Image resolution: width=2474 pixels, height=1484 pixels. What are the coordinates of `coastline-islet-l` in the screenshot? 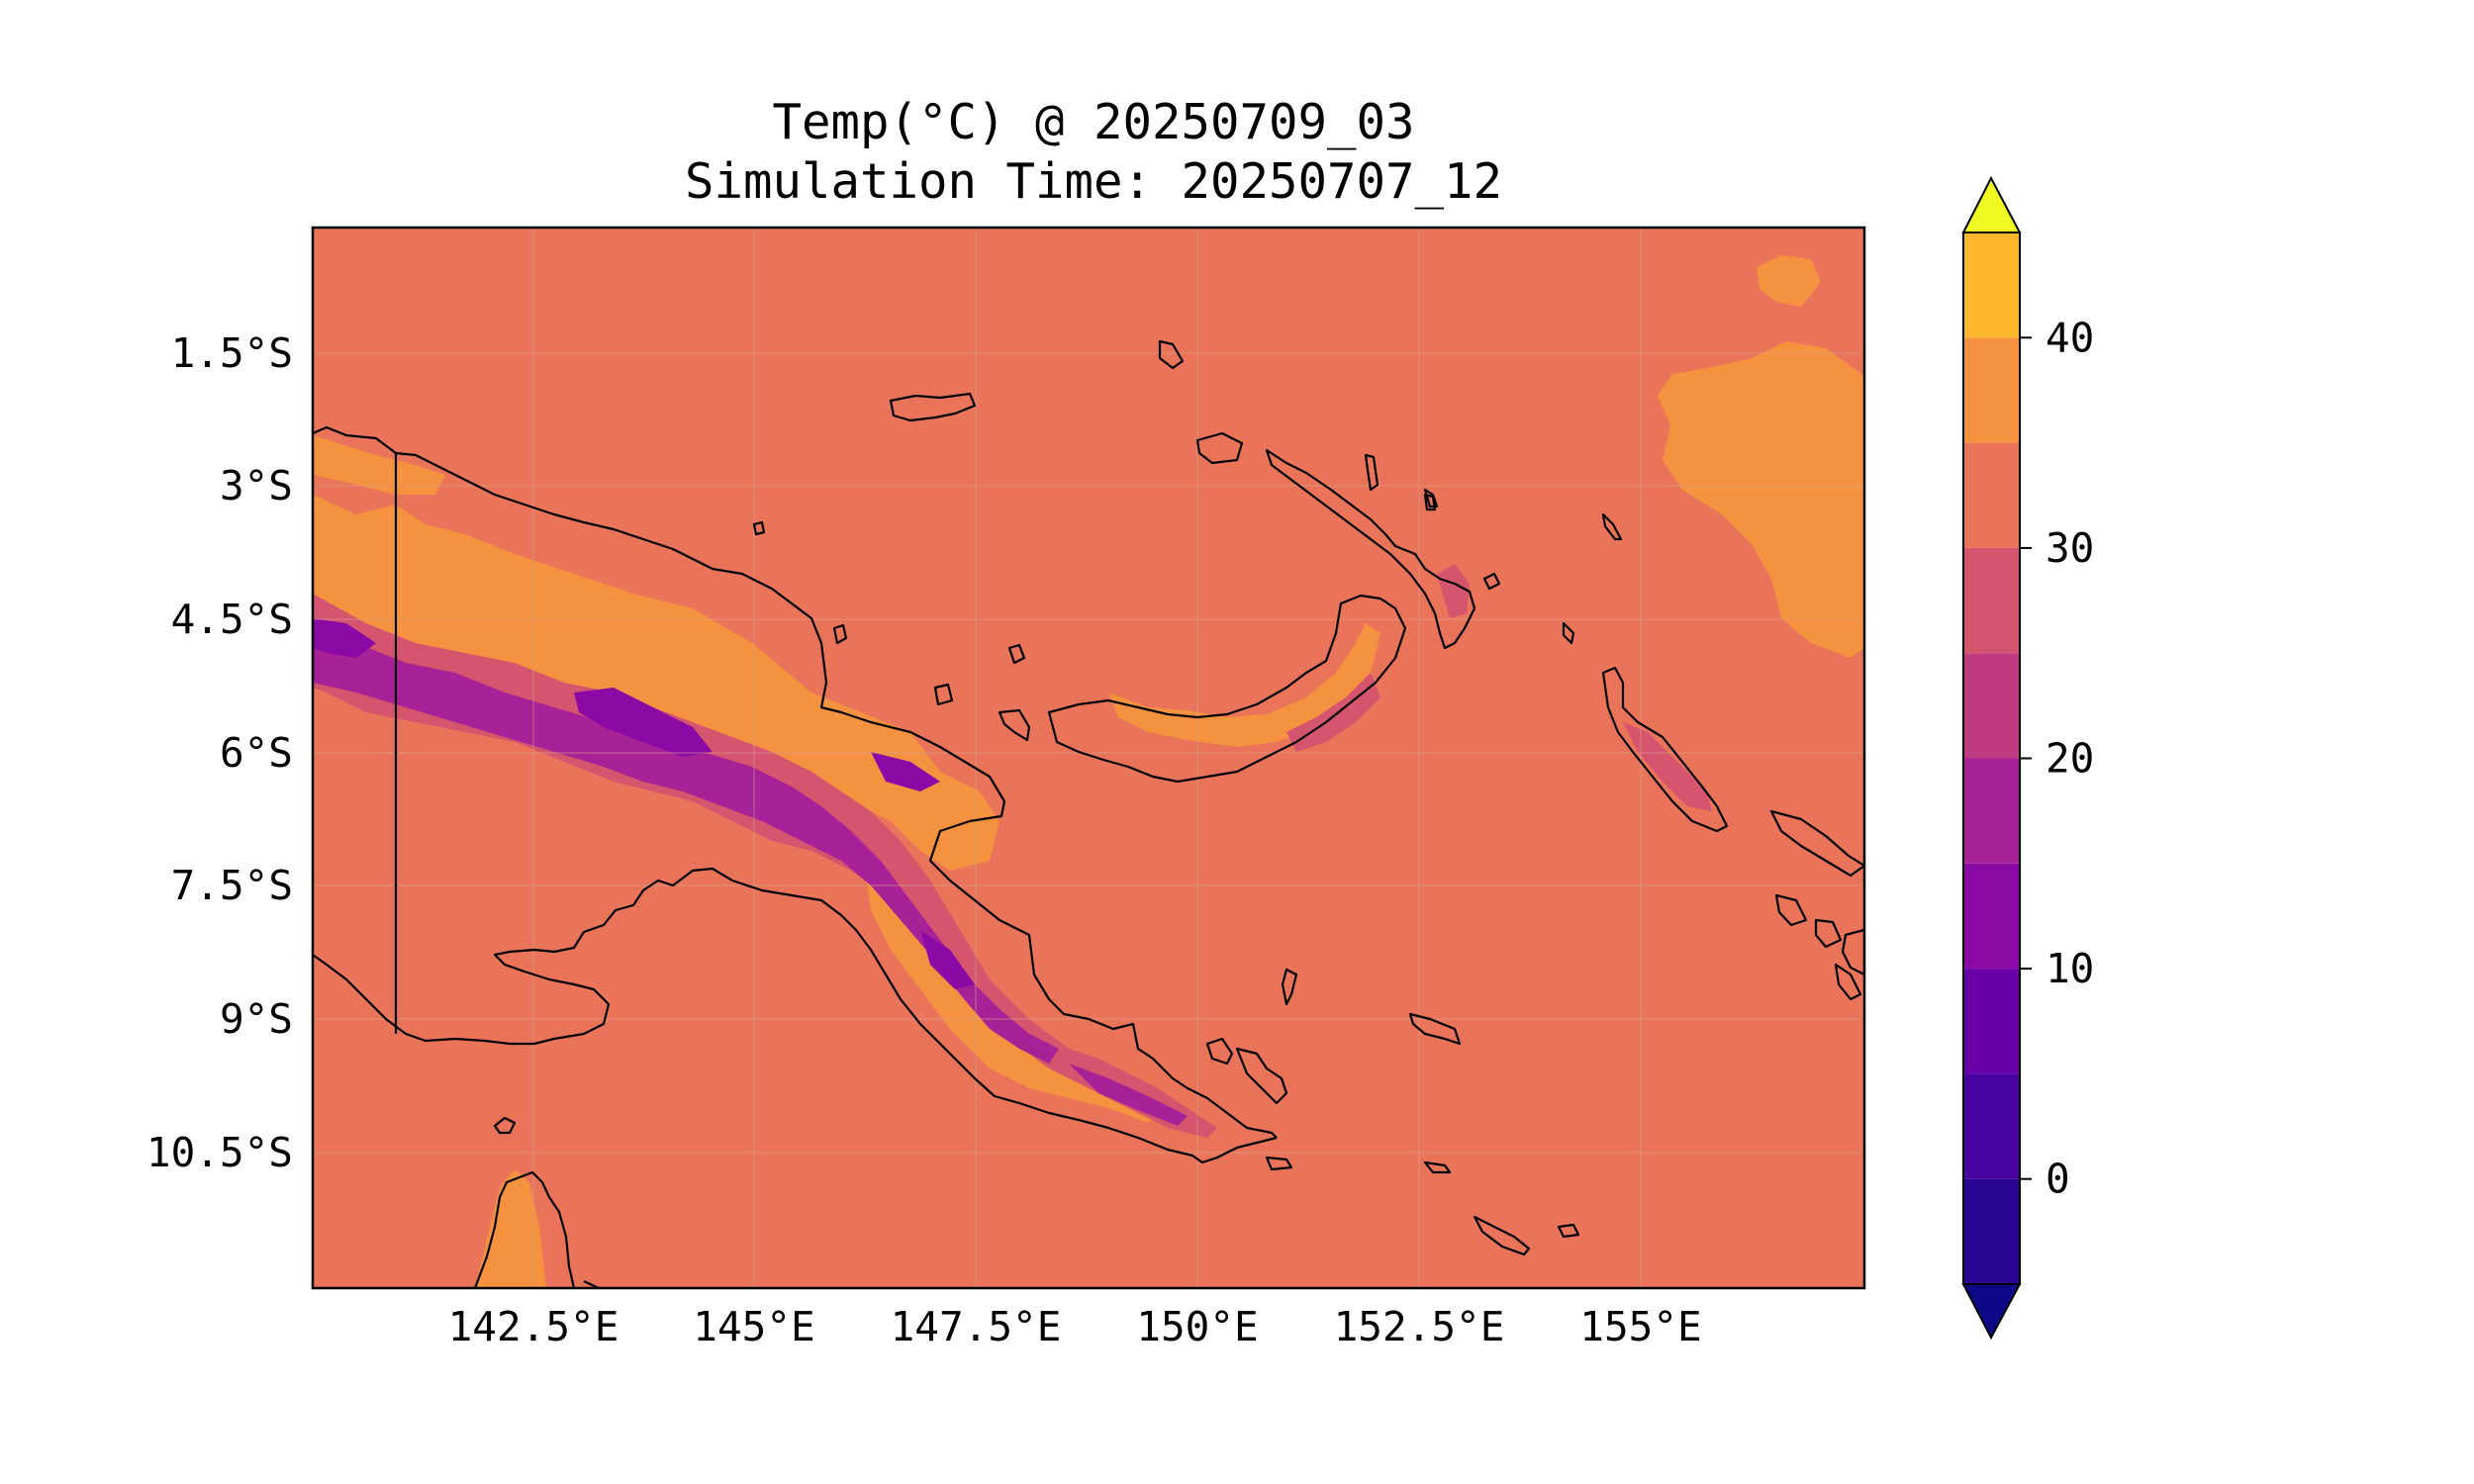 It's located at (1437, 1167).